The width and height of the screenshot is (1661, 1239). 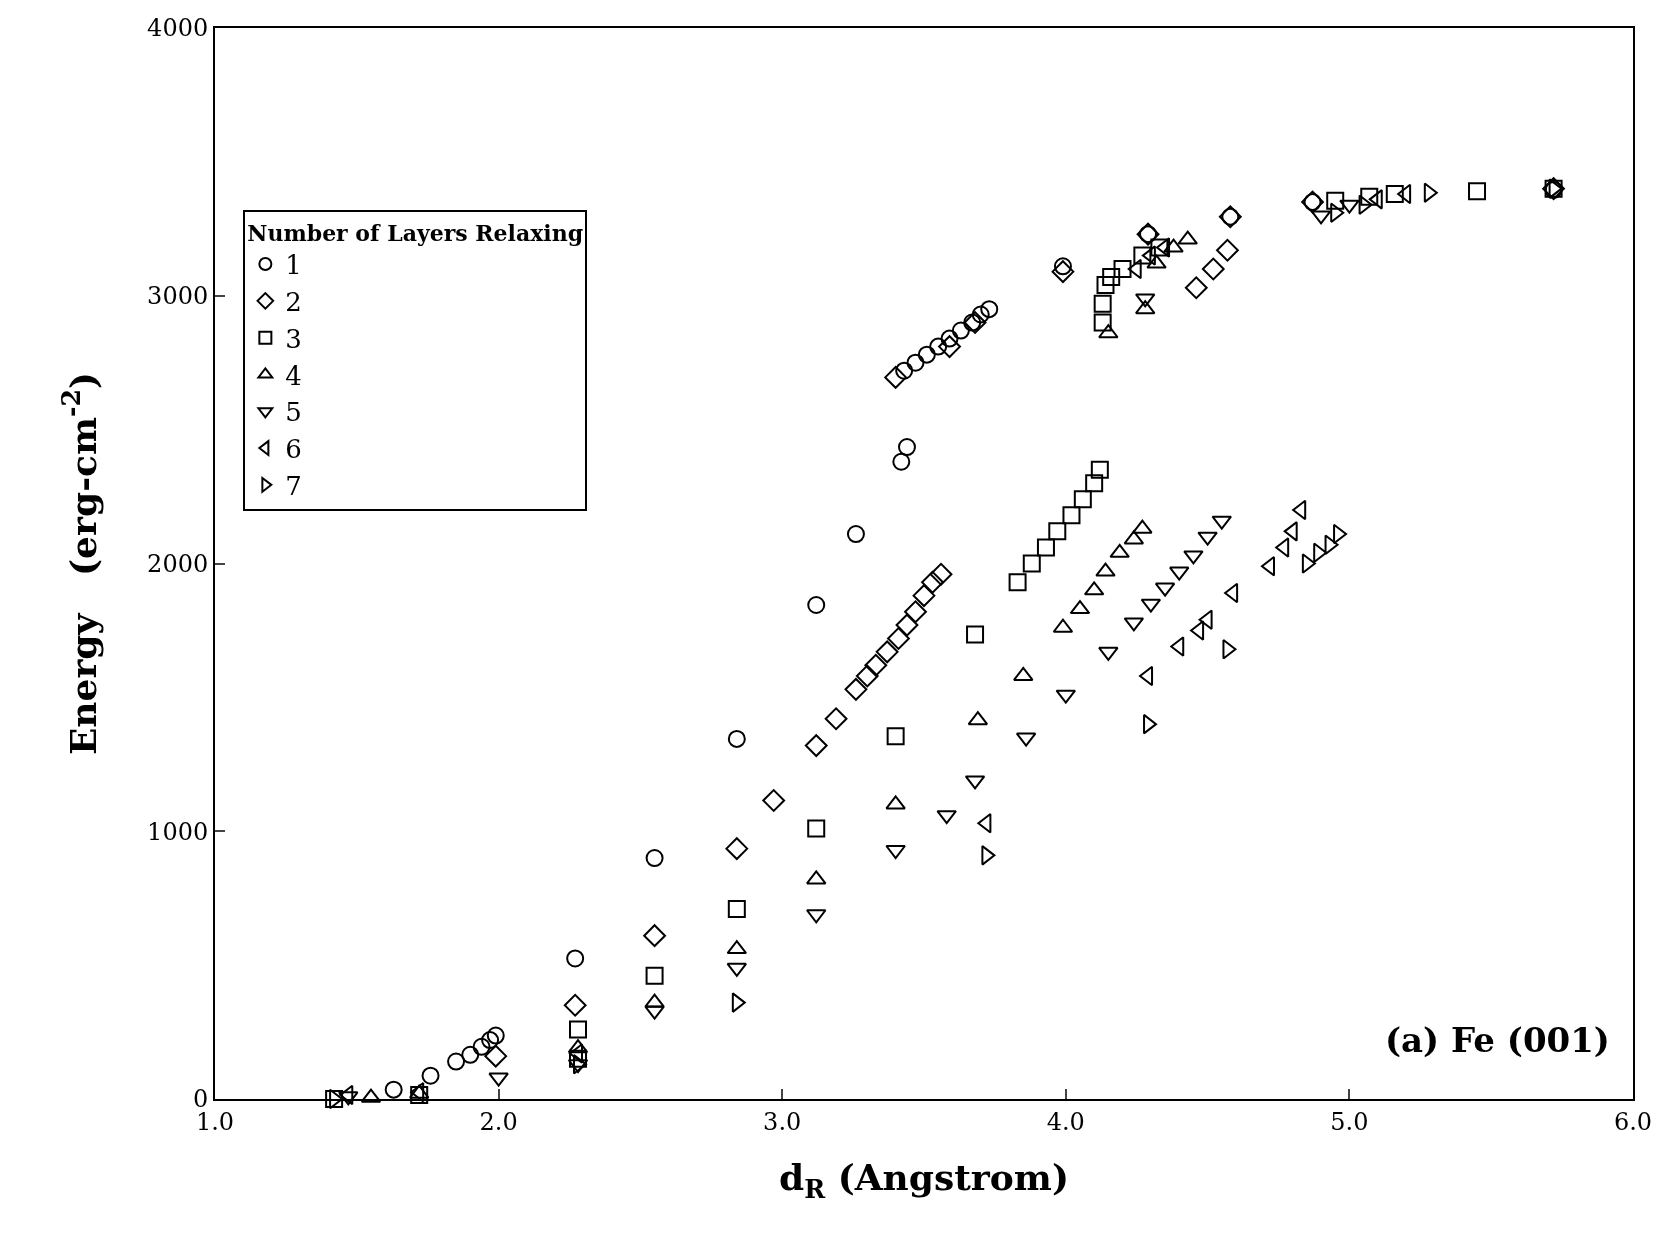 I want to click on x-tick-label: 6.0, so click(x=1633, y=1121).